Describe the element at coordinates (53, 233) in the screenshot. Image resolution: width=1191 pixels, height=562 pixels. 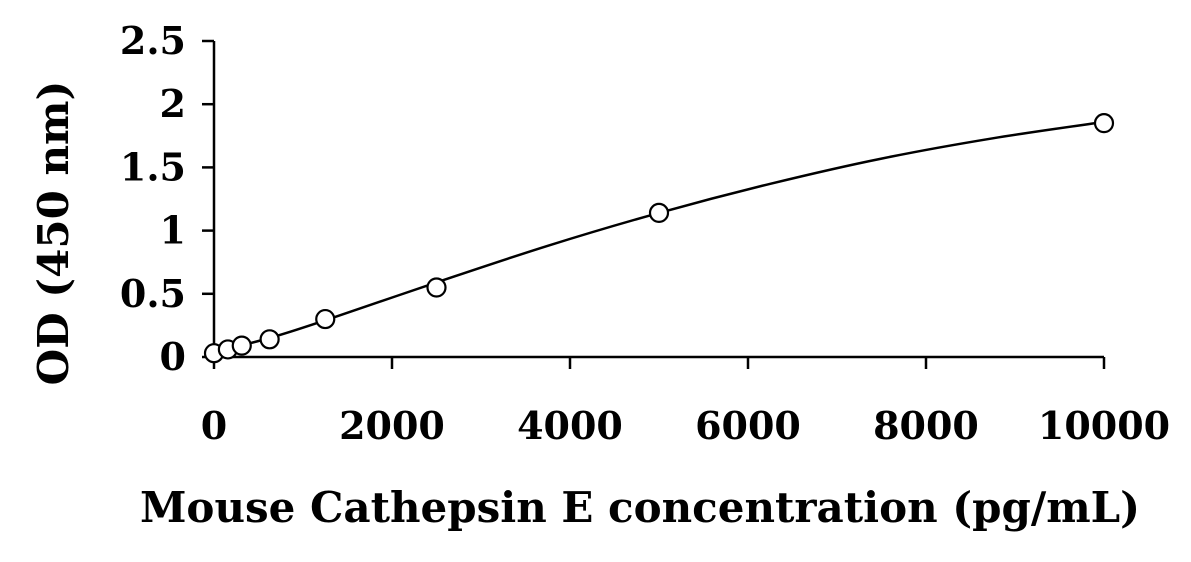
I see `y-axis-title: OD (450 nm)` at that location.